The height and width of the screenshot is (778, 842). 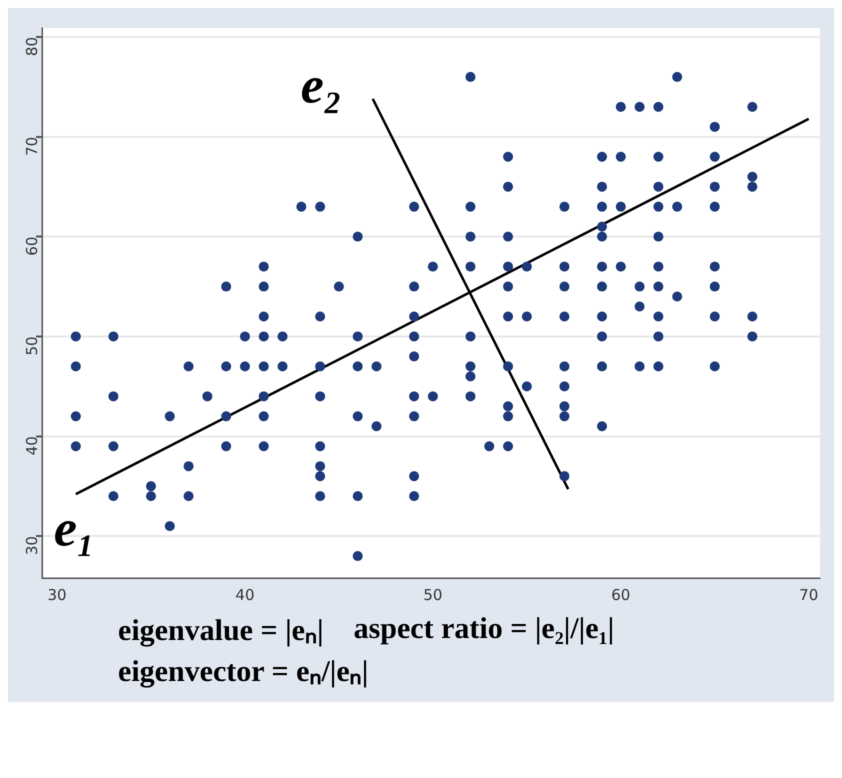 I want to click on annotation: e₁, so click(x=75, y=529).